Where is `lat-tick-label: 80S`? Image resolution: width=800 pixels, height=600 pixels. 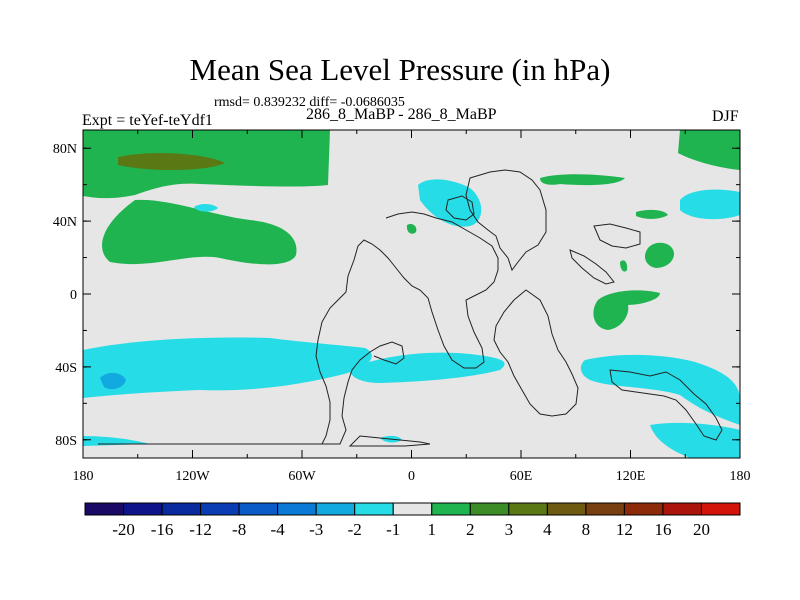
lat-tick-label: 80S is located at coordinates (66, 441).